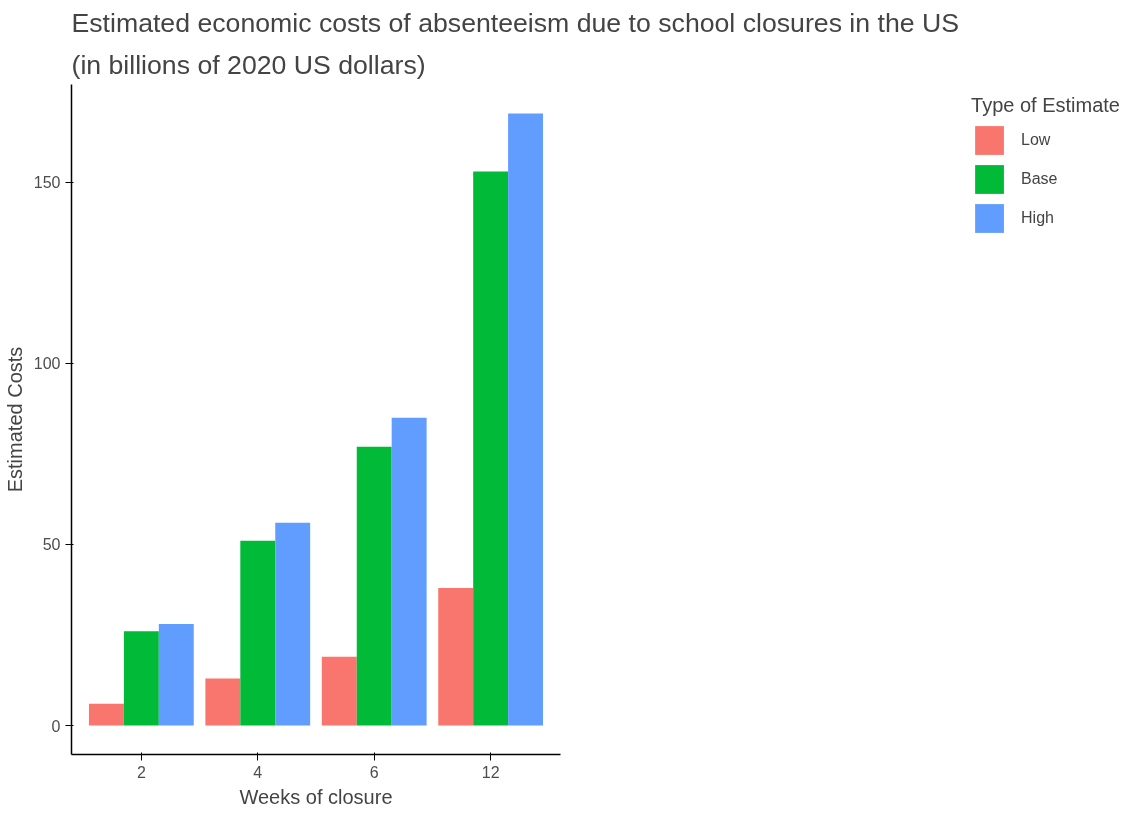  Describe the element at coordinates (1039, 179) in the screenshot. I see `legend-label: Base` at that location.